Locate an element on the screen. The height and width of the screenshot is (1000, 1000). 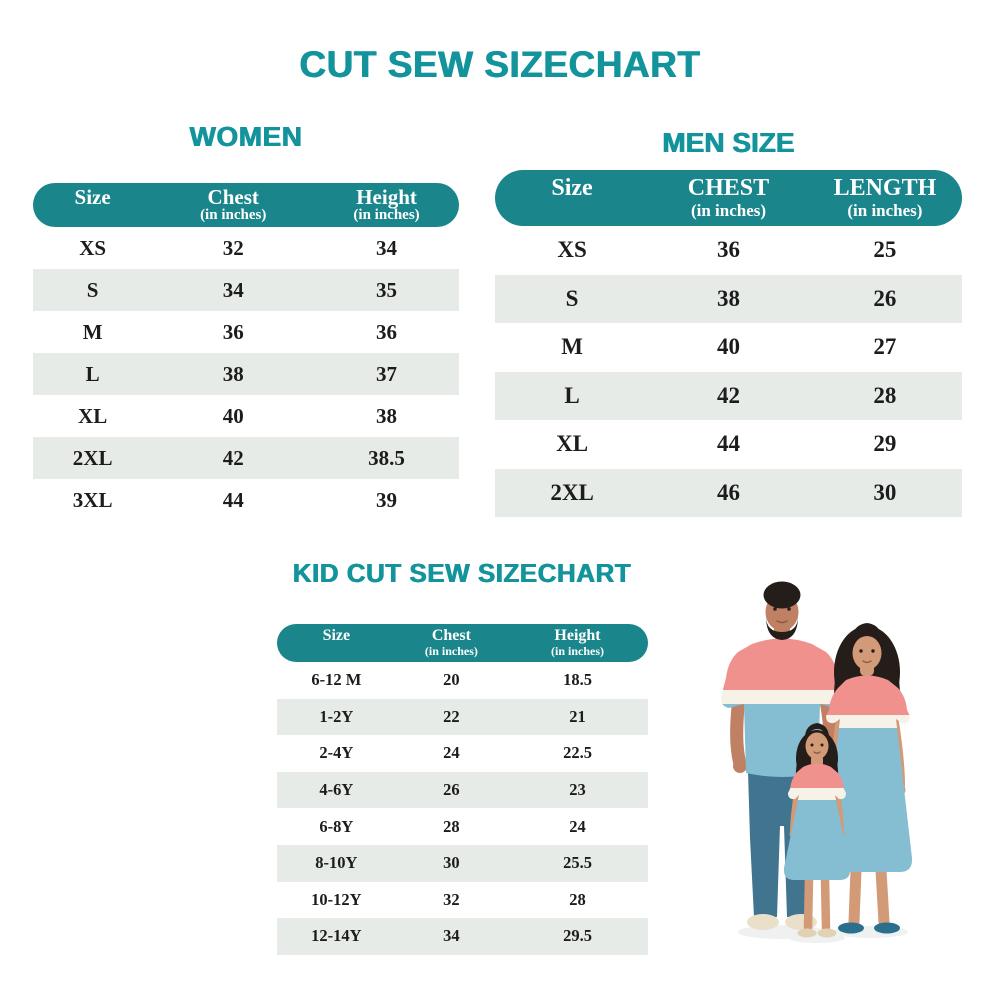
girl-left-leg is located at coordinates (808, 903).